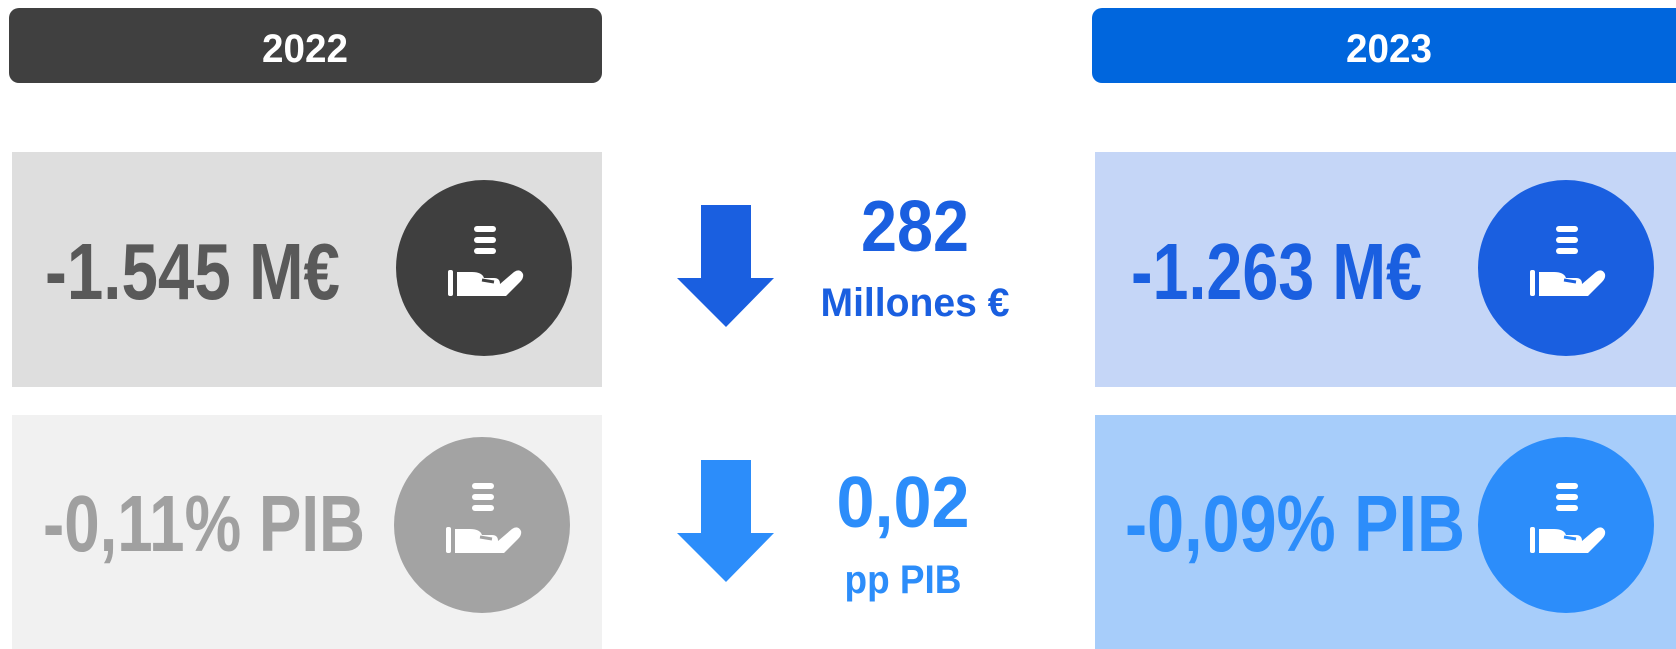 This screenshot has width=1676, height=649. Describe the element at coordinates (192, 271) in the screenshot. I see `value: -1.545 M€` at that location.